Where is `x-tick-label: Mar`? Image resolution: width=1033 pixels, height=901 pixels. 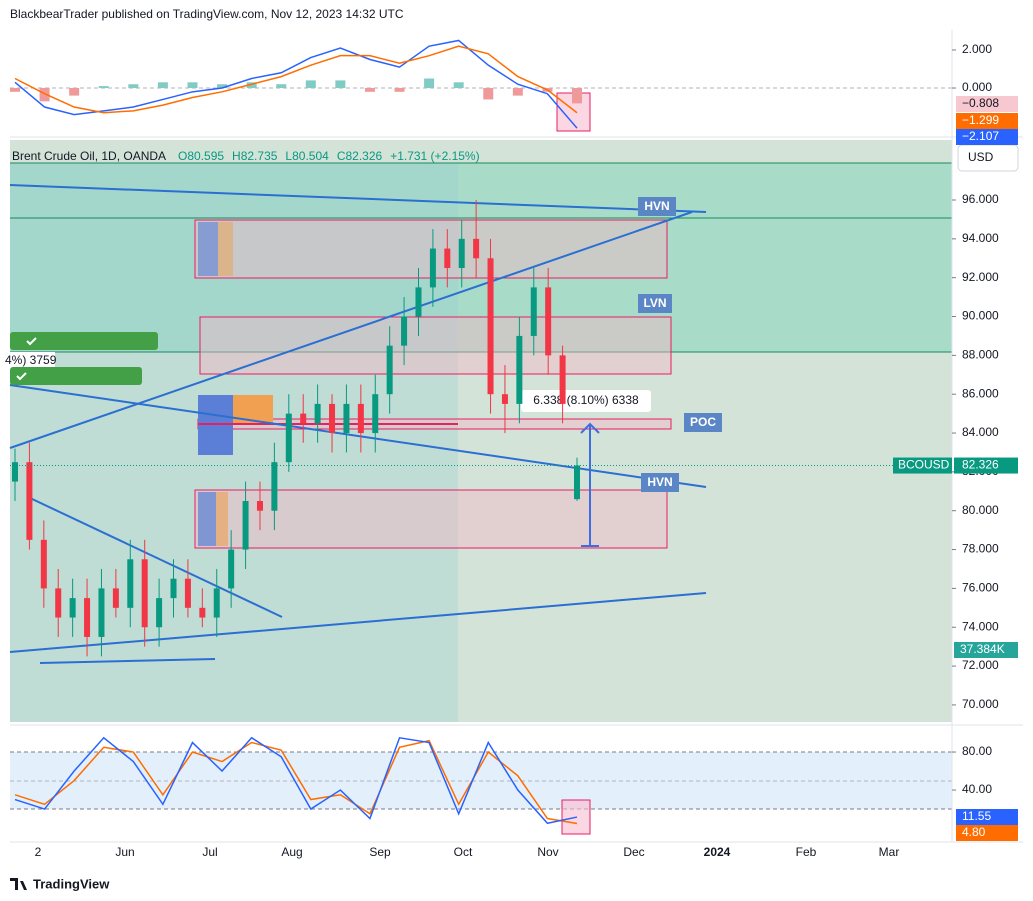 x-tick-label: Mar is located at coordinates (889, 852).